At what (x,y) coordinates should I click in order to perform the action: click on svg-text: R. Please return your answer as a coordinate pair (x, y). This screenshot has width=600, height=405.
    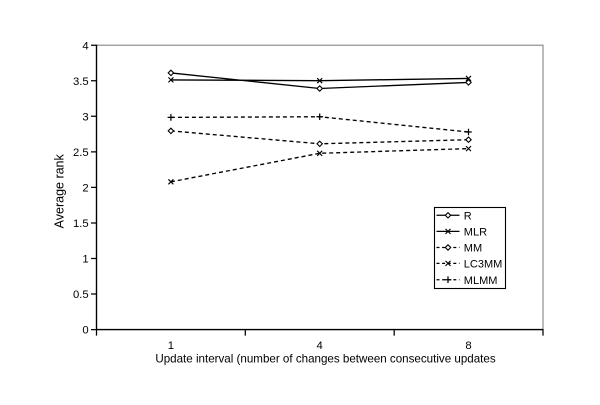
    Looking at the image, I should click on (468, 216).